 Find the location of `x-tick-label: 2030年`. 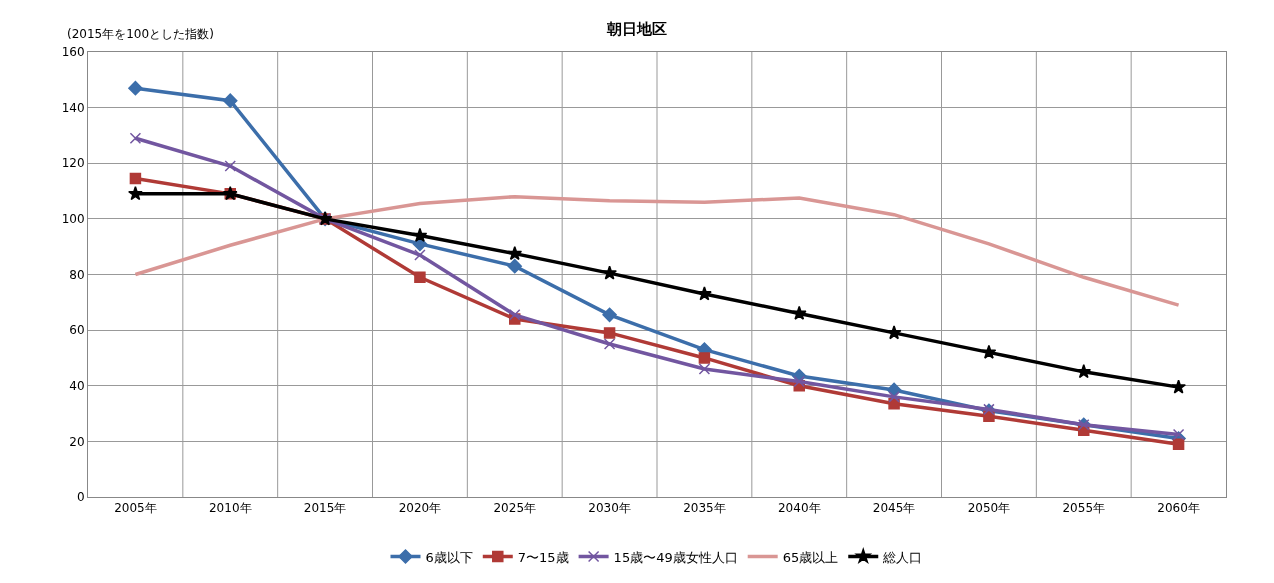

x-tick-label: 2030年 is located at coordinates (609, 508).